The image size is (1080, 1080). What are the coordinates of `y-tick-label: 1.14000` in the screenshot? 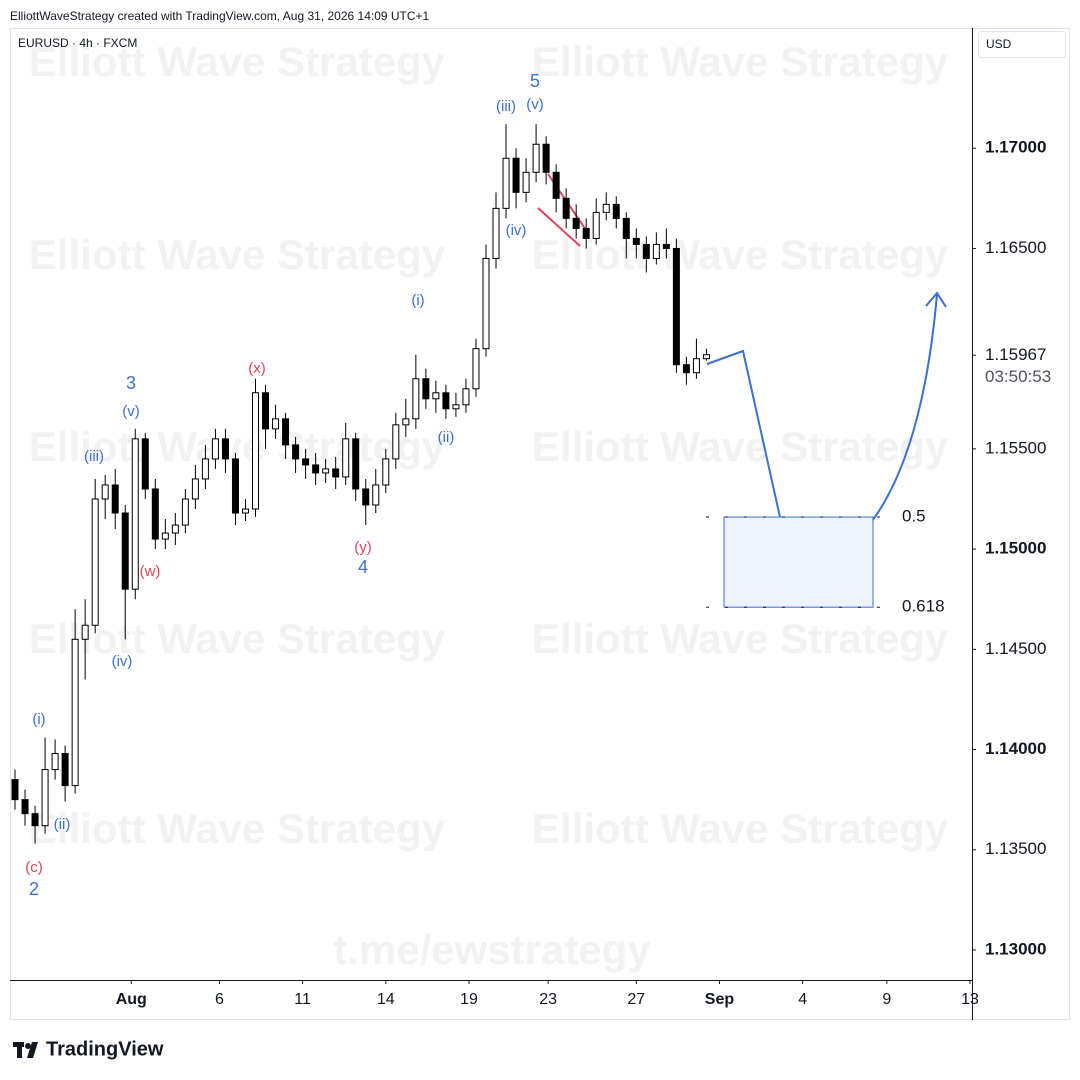 It's located at (1015, 748).